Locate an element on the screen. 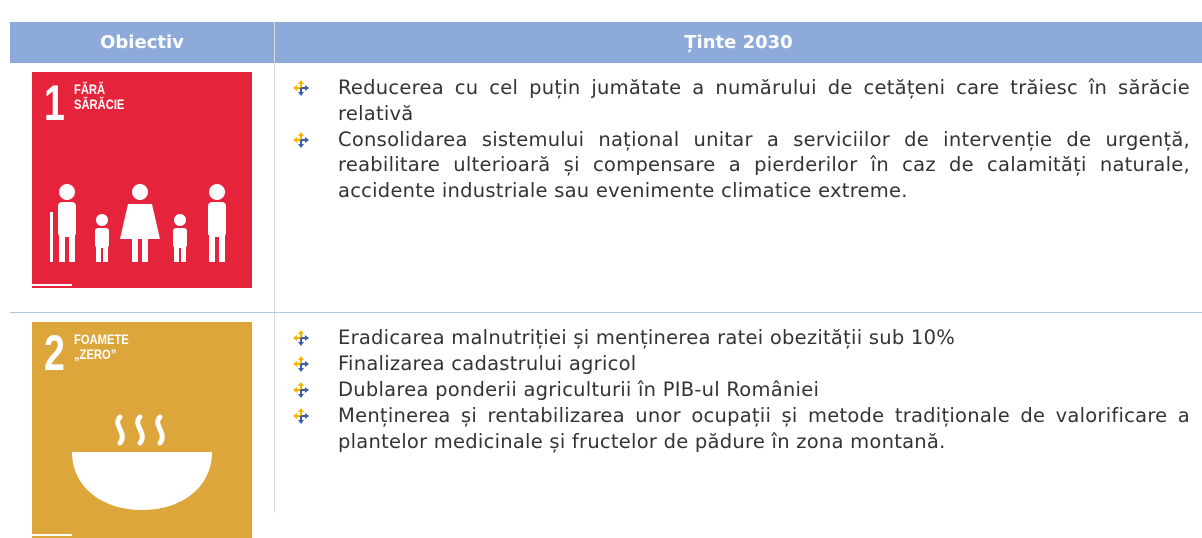  goal-title-line: SĂRĂCIE is located at coordinates (99, 104).